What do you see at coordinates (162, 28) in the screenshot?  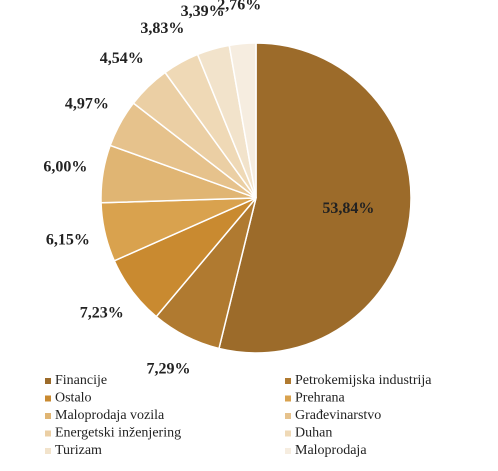 I see `data-label: 3,83%` at bounding box center [162, 28].